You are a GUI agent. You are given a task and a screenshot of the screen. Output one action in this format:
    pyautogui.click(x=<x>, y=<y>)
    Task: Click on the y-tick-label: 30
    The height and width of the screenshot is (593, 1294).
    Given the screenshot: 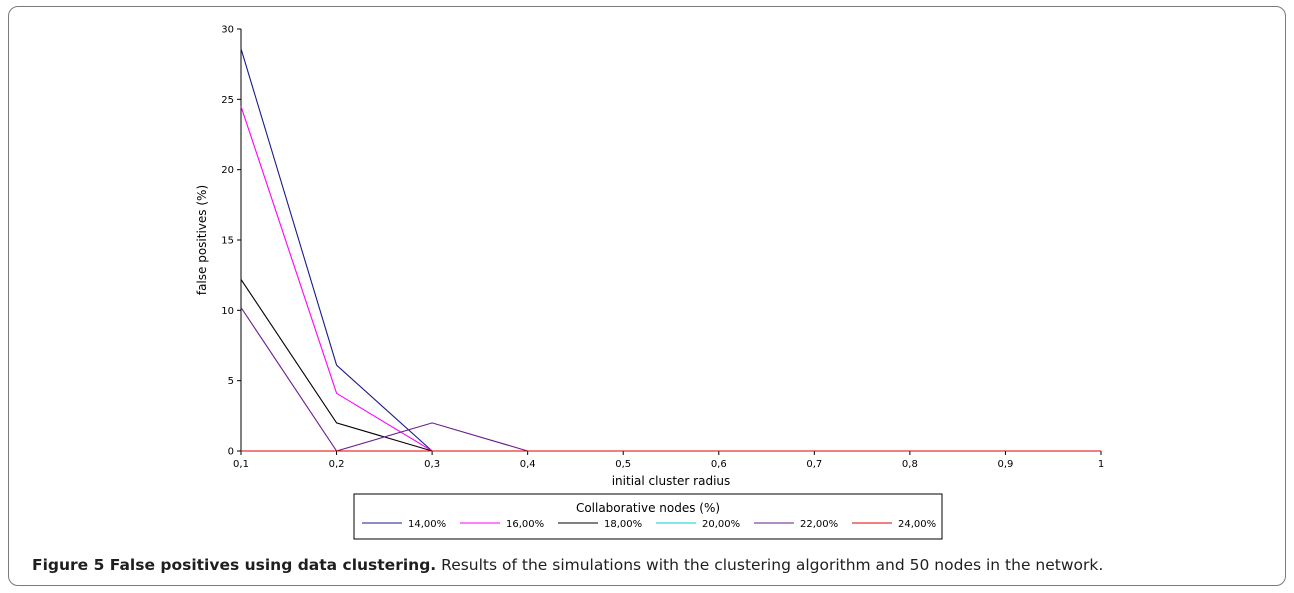 What is the action you would take?
    pyautogui.click(x=227, y=30)
    